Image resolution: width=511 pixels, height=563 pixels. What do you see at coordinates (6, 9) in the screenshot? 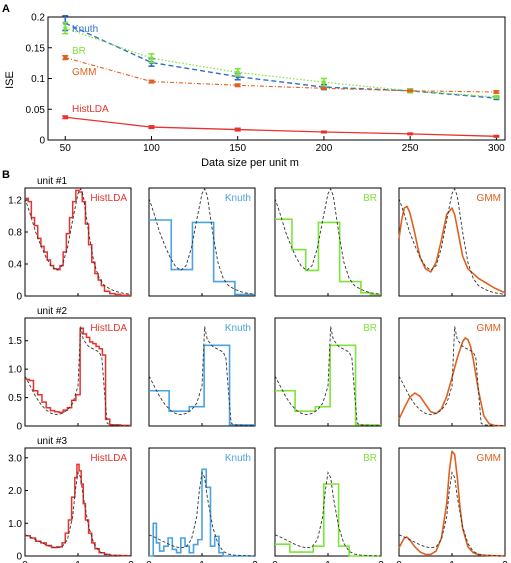
I see `panel-a-letter: A` at bounding box center [6, 9].